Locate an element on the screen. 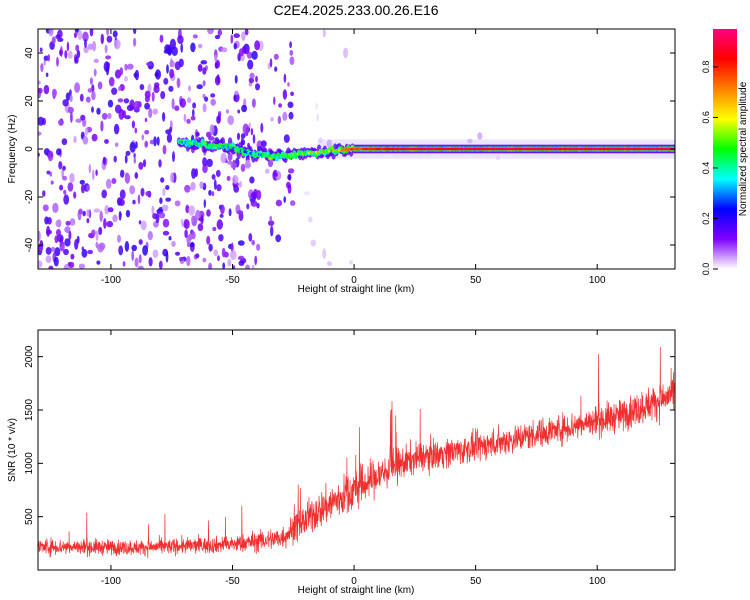 This screenshot has height=600, width=750. spectrogram-x-label: Height of straight line (km) is located at coordinates (356, 289).